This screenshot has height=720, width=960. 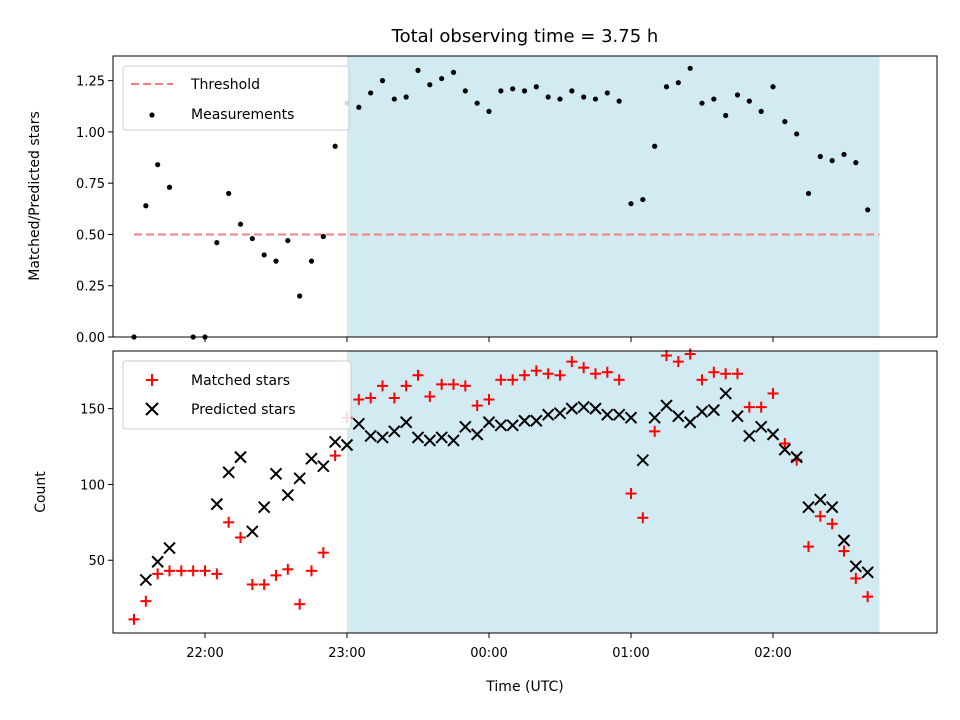 I want to click on bottom-y-axis-label: Count, so click(x=41, y=492).